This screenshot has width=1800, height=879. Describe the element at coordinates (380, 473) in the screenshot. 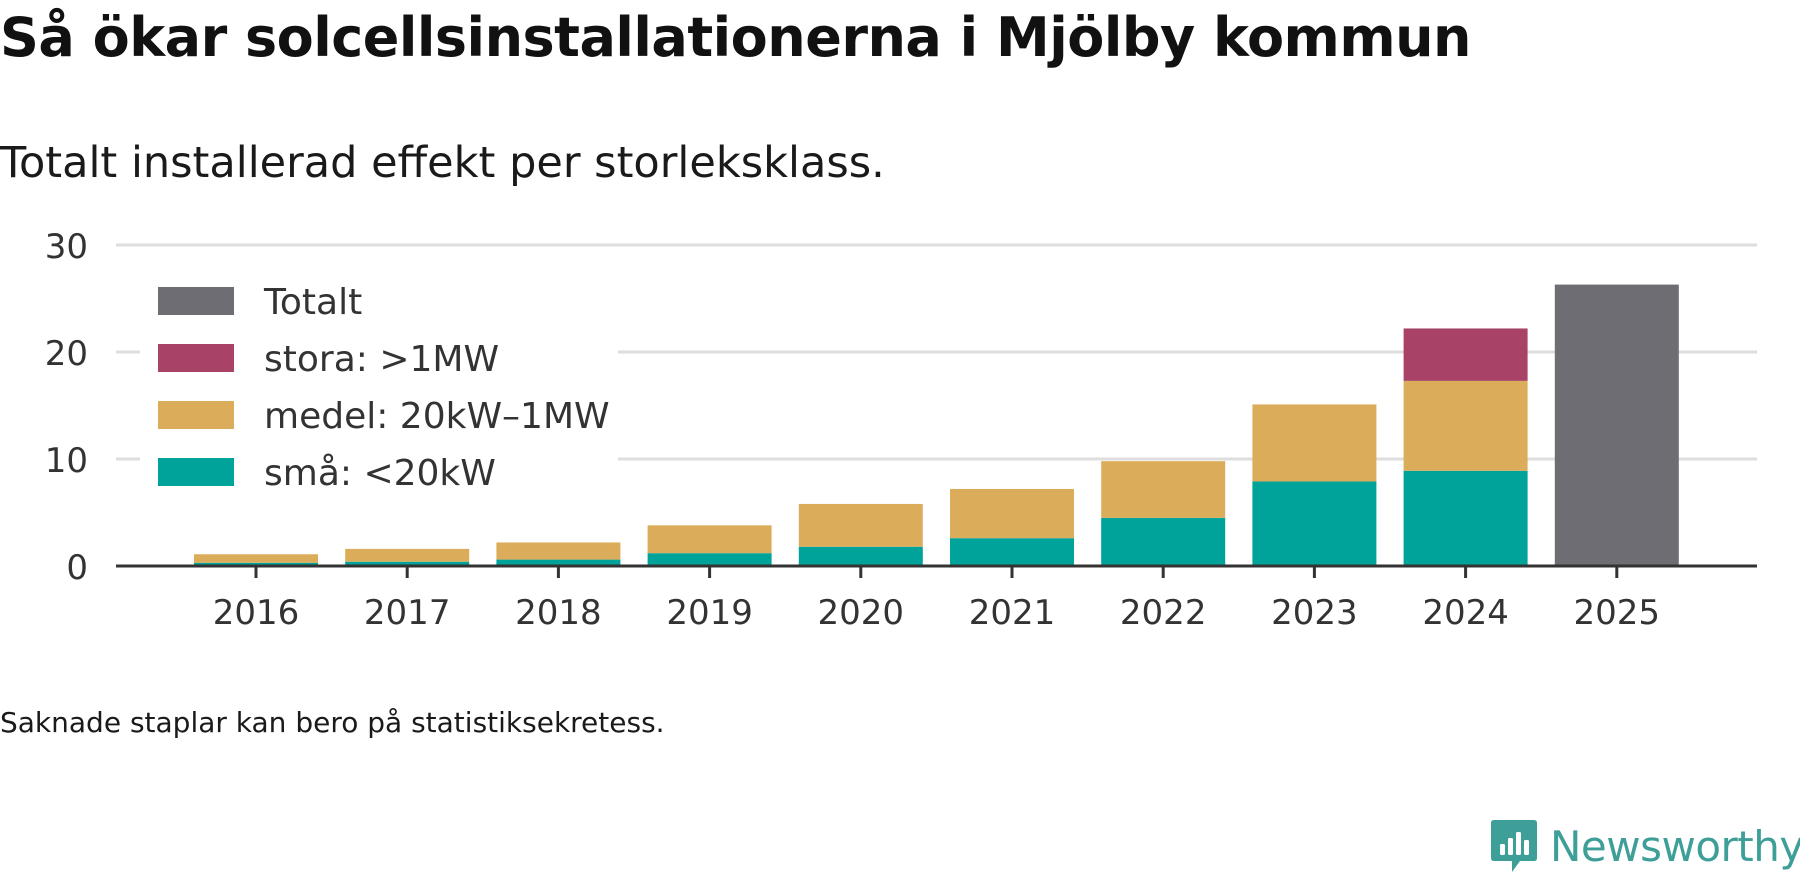

I see `legend-label: små: <20kW` at that location.